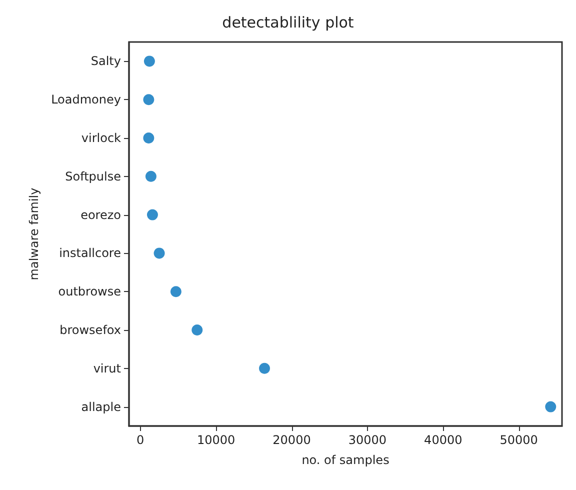 Image resolution: width=576 pixels, height=490 pixels. I want to click on chart-title: detectablility plot, so click(288, 23).